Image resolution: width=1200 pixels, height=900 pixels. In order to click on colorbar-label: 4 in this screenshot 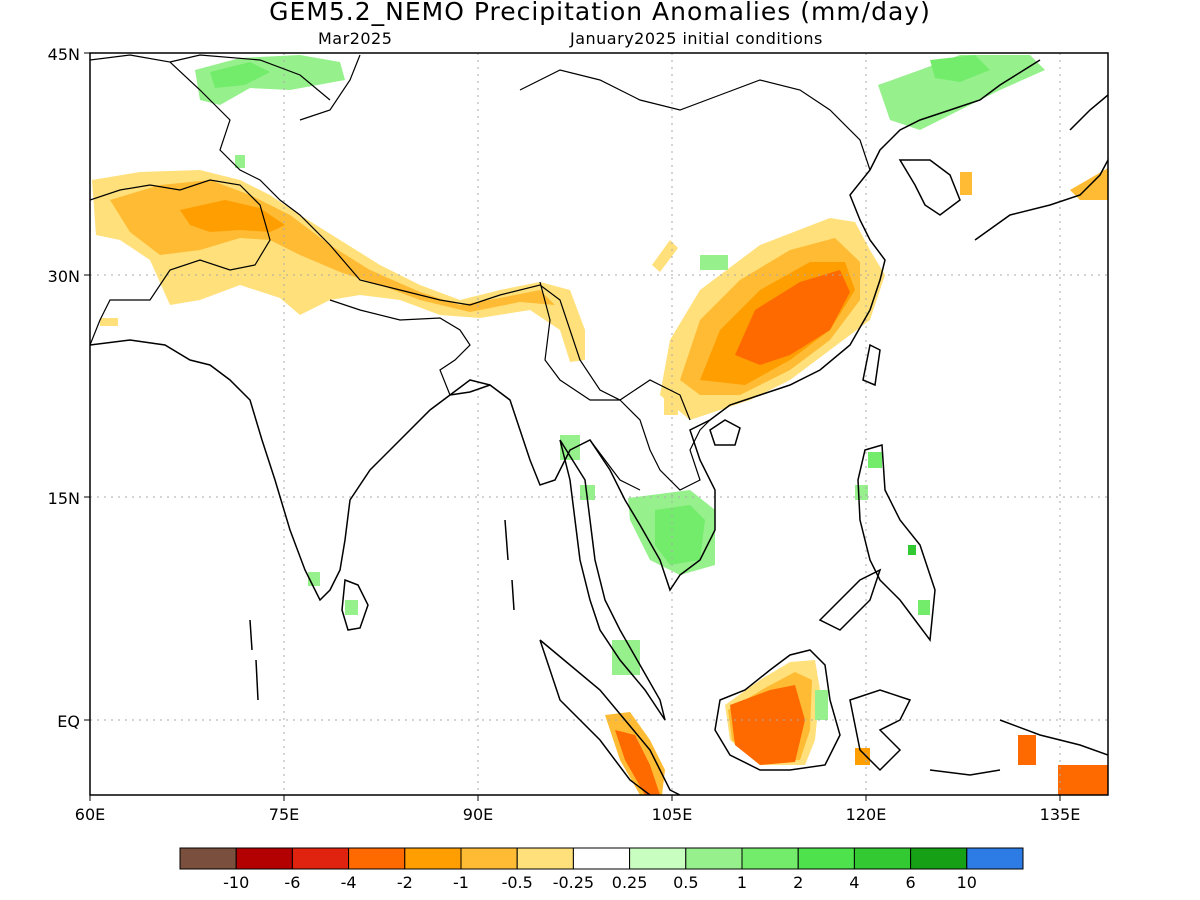, I will do `click(854, 882)`.